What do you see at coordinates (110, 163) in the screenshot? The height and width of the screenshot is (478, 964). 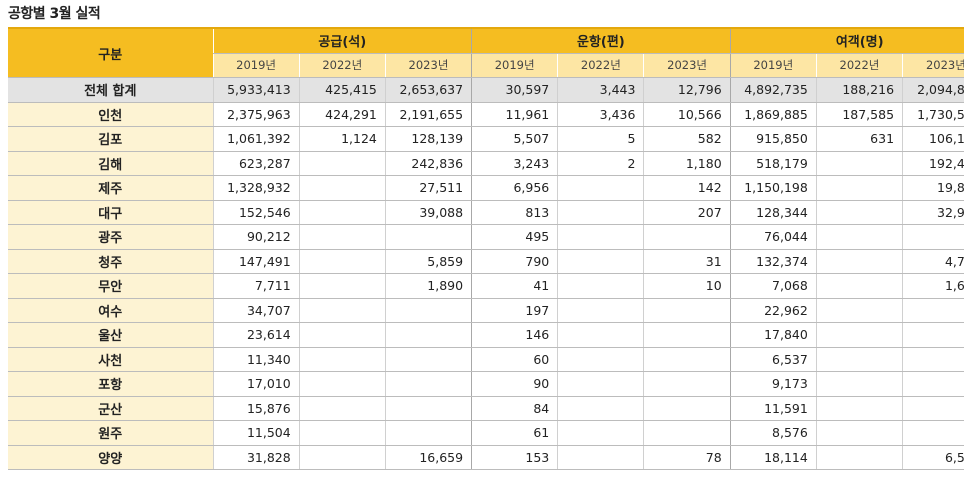 I see `row-label: 김해` at bounding box center [110, 163].